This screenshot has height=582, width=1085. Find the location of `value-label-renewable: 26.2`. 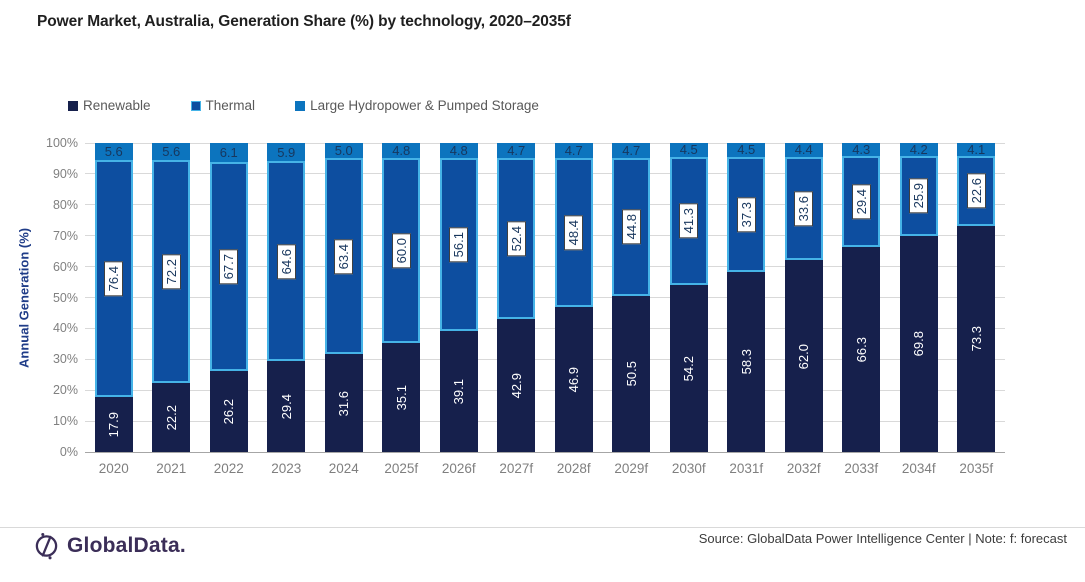

value-label-renewable: 26.2 is located at coordinates (229, 411).